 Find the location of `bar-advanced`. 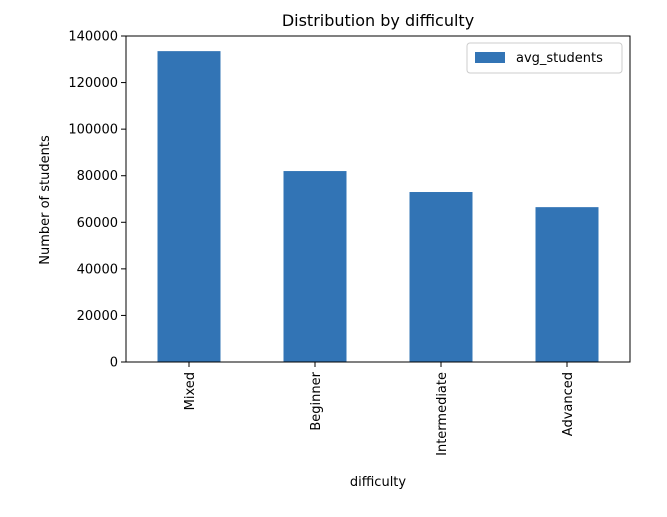

bar-advanced is located at coordinates (567, 284).